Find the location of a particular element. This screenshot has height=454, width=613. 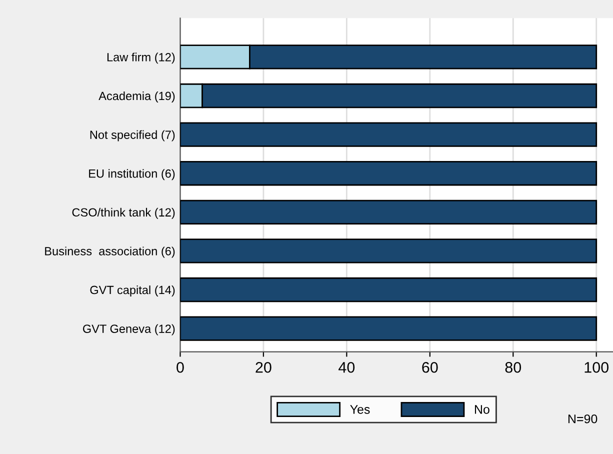

y-tick-label: CSO/think tank (12) is located at coordinates (123, 213).